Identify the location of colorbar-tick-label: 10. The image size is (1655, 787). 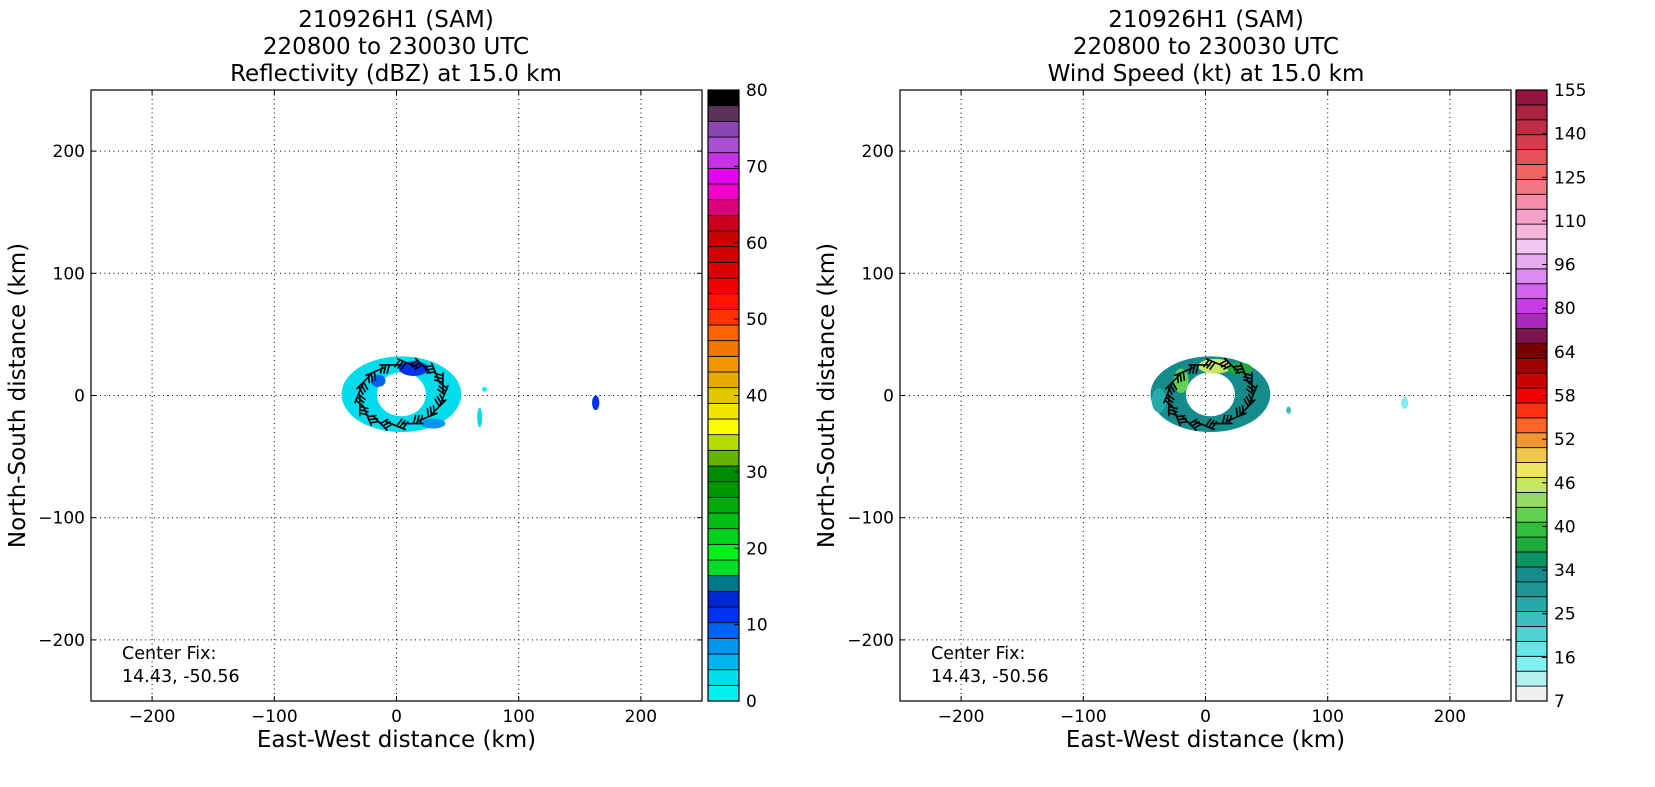
(757, 626).